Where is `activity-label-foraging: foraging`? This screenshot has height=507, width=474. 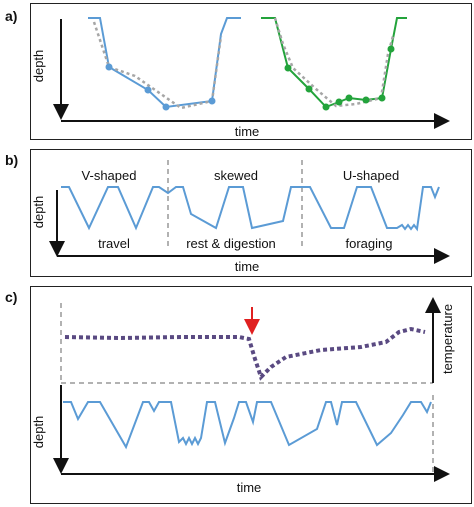 activity-label-foraging: foraging is located at coordinates (369, 243).